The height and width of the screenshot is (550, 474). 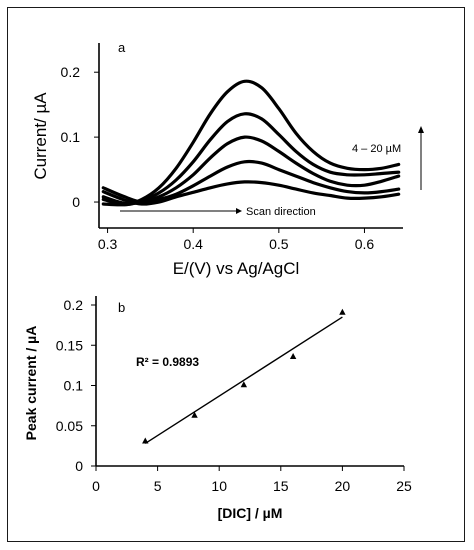 What do you see at coordinates (167, 362) in the screenshot?
I see `r-squared-label: R² = 0.9893` at bounding box center [167, 362].